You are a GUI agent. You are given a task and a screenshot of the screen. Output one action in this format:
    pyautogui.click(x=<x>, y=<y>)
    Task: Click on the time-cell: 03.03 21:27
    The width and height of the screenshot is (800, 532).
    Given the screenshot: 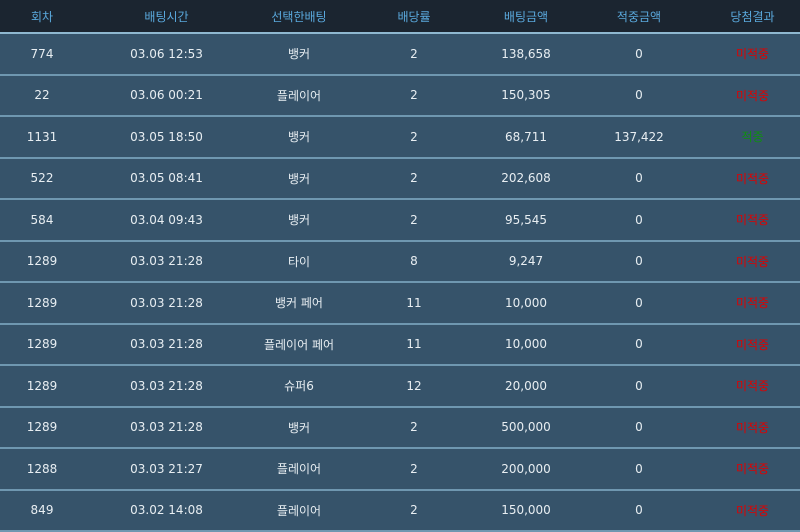 What is the action you would take?
    pyautogui.click(x=166, y=469)
    